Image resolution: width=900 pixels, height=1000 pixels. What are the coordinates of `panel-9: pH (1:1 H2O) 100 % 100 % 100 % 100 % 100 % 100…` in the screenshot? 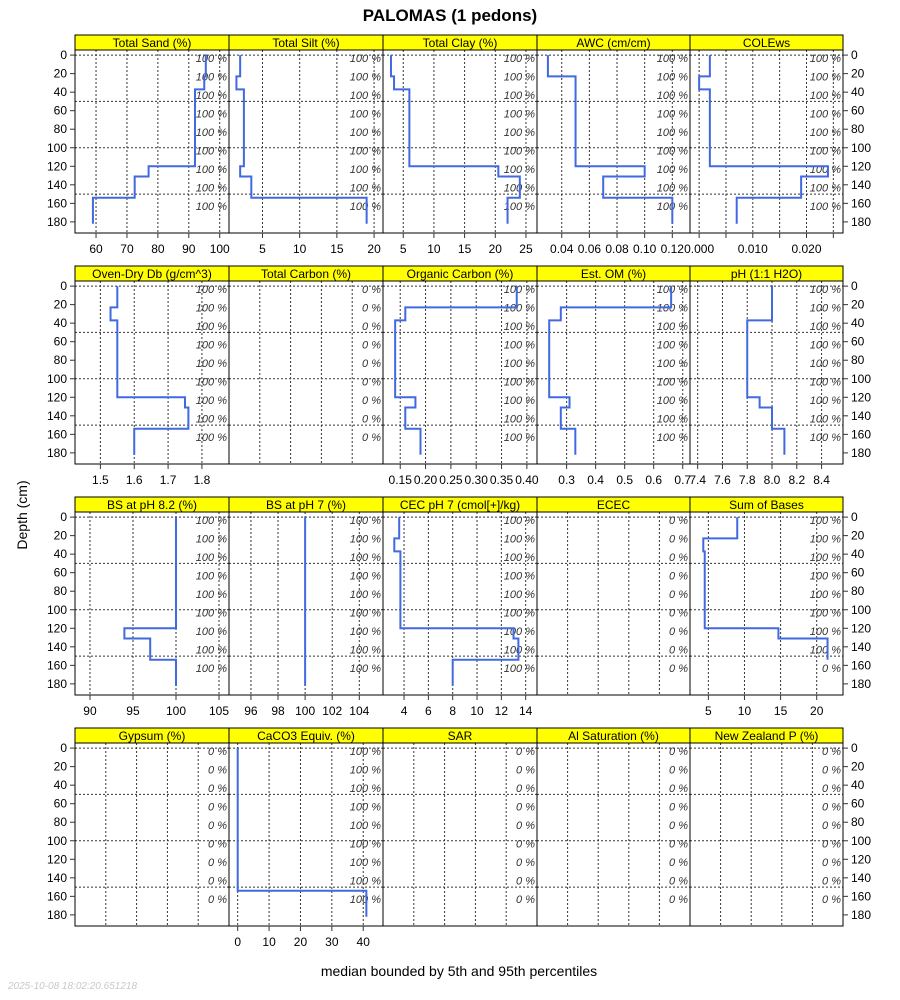 It's located at (780, 376).